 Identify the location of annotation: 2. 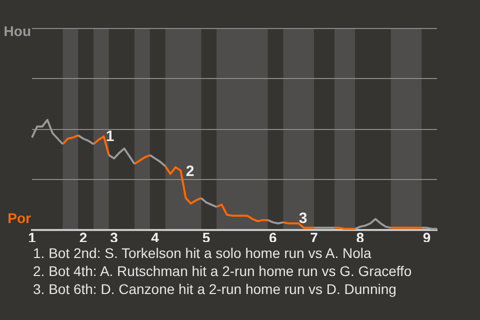
(190, 171).